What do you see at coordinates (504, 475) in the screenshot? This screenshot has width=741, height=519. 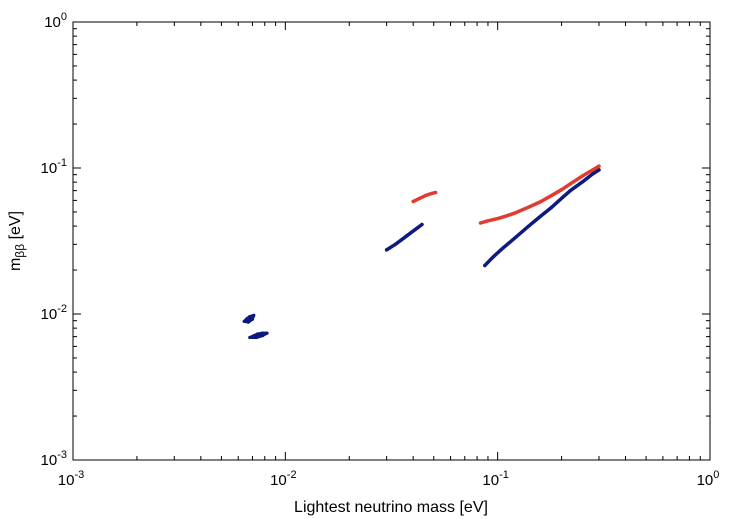 I see `x-tick-label-exp: -1` at bounding box center [504, 475].